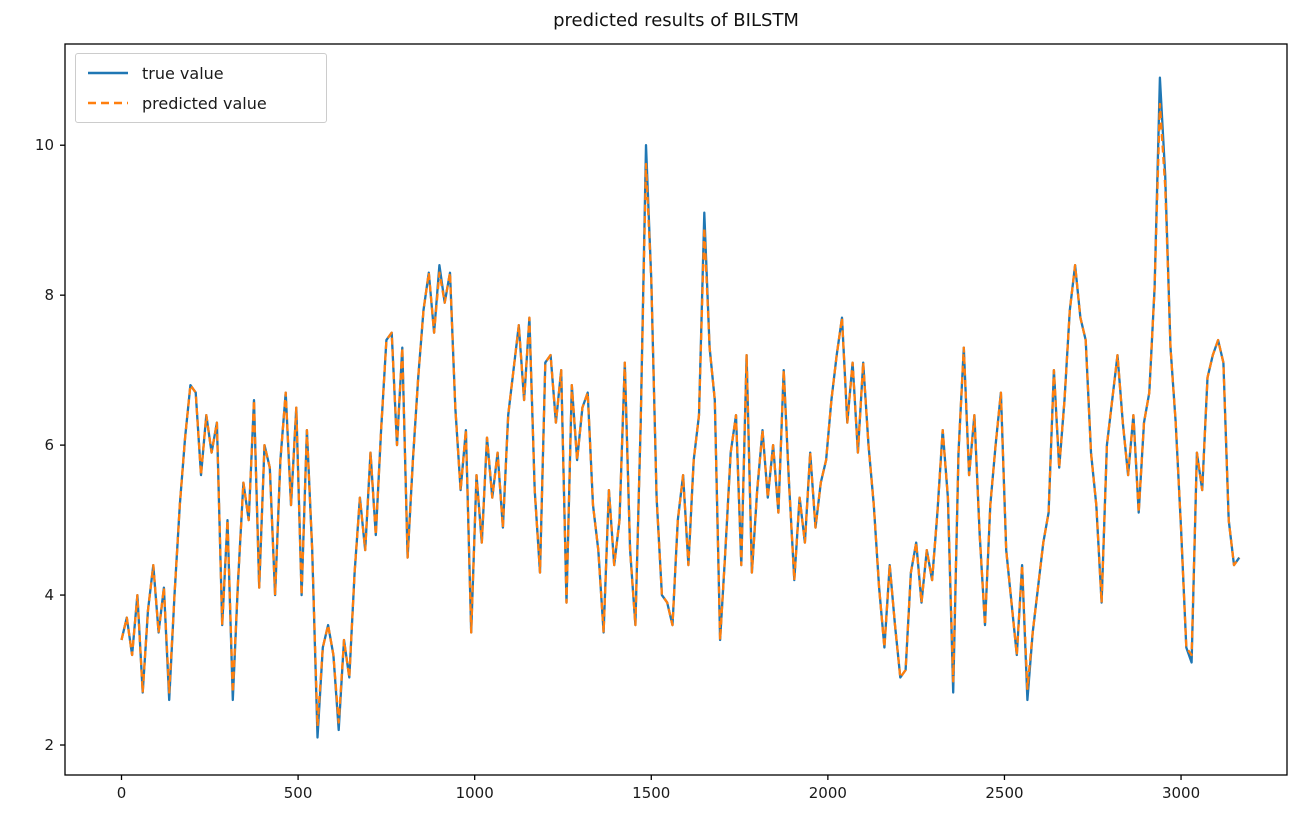  What do you see at coordinates (49, 595) in the screenshot?
I see `y-tick-label: 4` at bounding box center [49, 595].